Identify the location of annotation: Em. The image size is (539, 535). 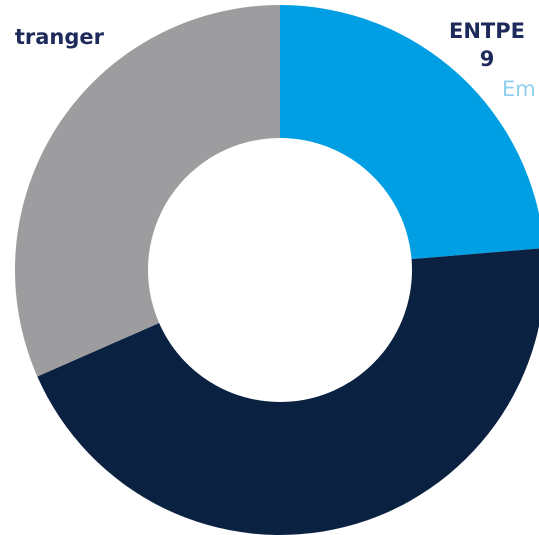
(519, 89).